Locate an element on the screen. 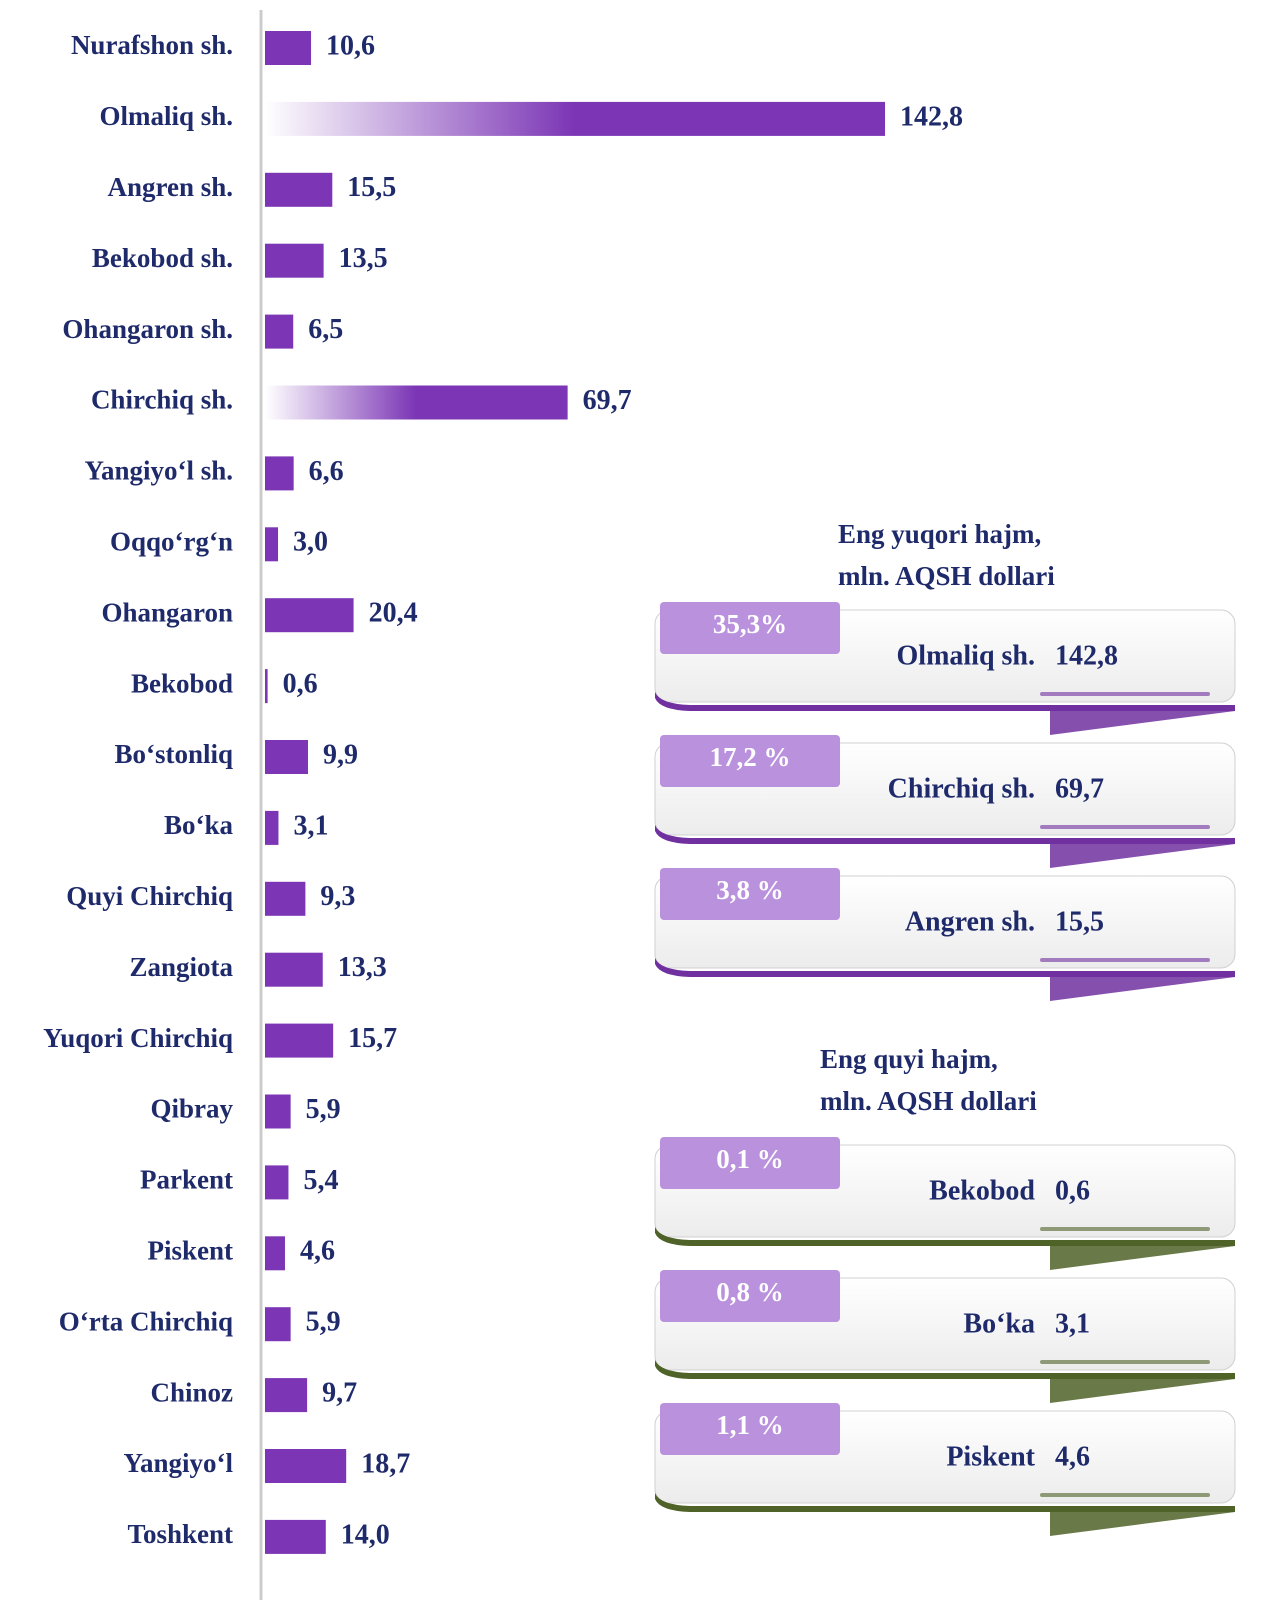 The image size is (1261, 1600). category-label: Chinoz is located at coordinates (191, 1392).